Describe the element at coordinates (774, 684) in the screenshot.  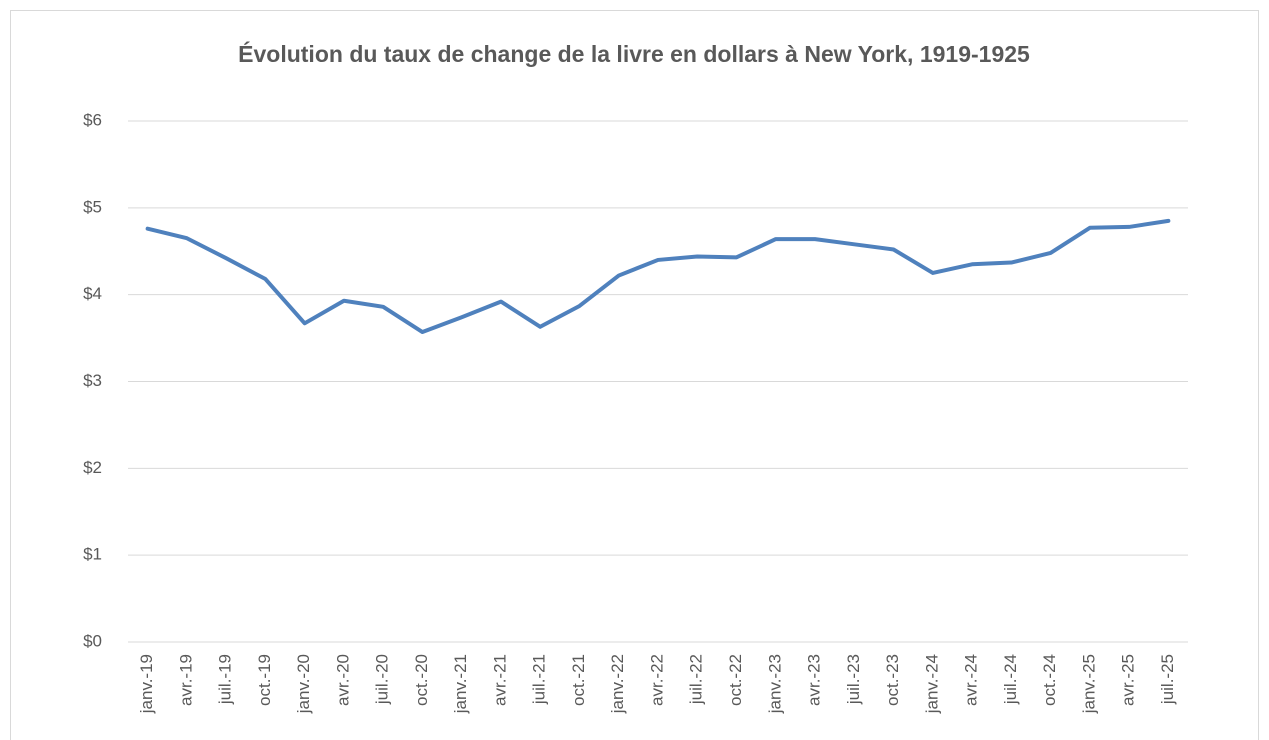
I see `x-tick-label: janv.-23` at that location.